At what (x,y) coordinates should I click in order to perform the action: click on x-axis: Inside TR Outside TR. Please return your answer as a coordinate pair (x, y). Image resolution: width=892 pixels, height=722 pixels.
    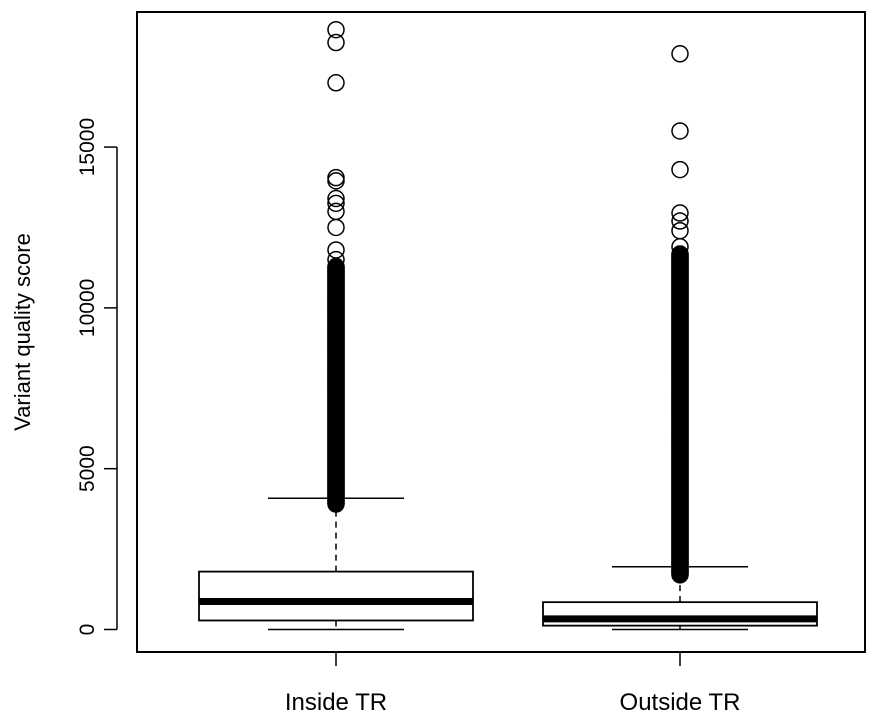
    Looking at the image, I should click on (513, 684).